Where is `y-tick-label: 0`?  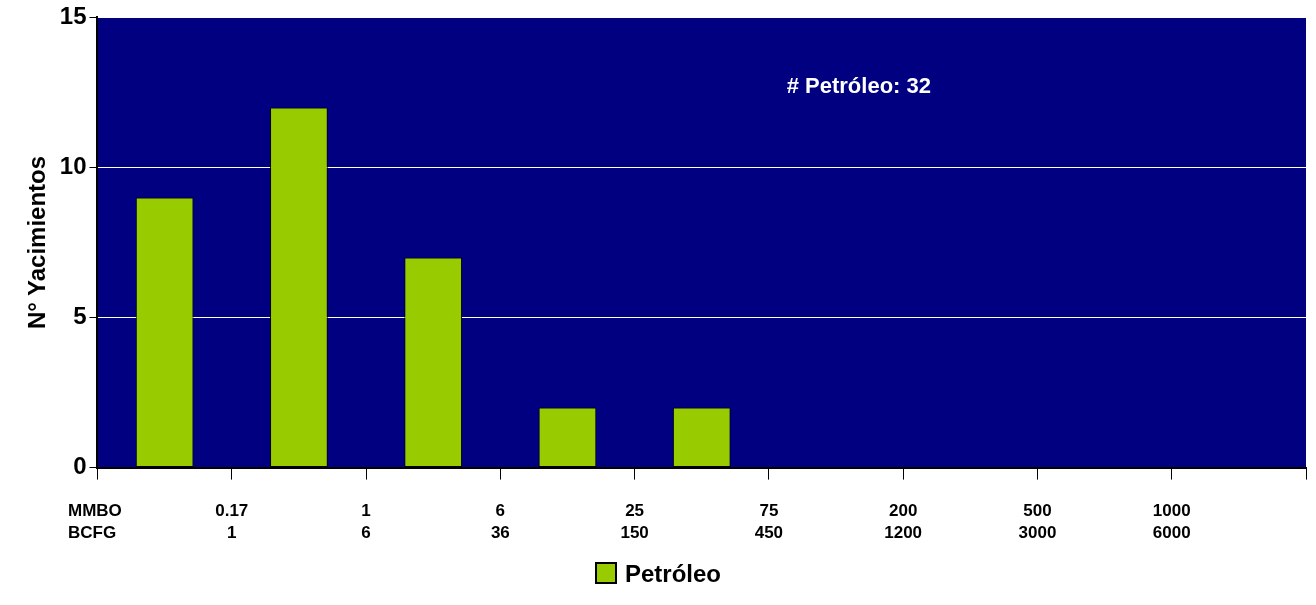
y-tick-label: 0 is located at coordinates (80, 466).